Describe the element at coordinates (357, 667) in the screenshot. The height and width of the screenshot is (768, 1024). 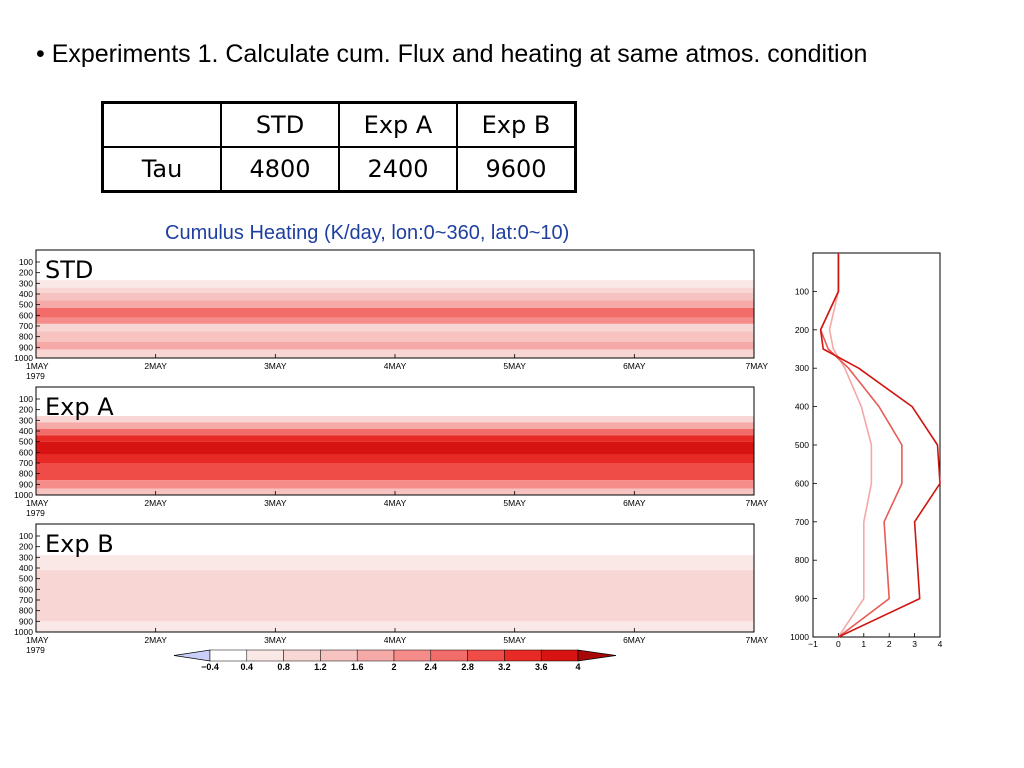
I see `colorbar-label: 1.6` at that location.